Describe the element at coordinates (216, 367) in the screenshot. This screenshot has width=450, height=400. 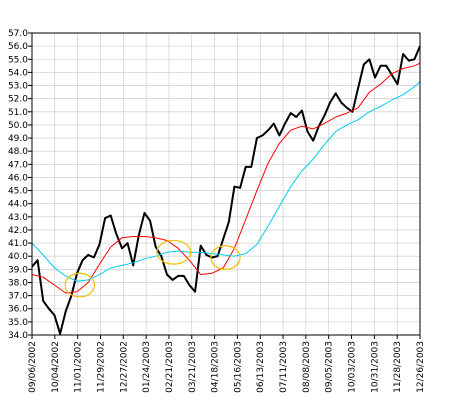
I see `x-tick-label: 04/18/2003` at that location.